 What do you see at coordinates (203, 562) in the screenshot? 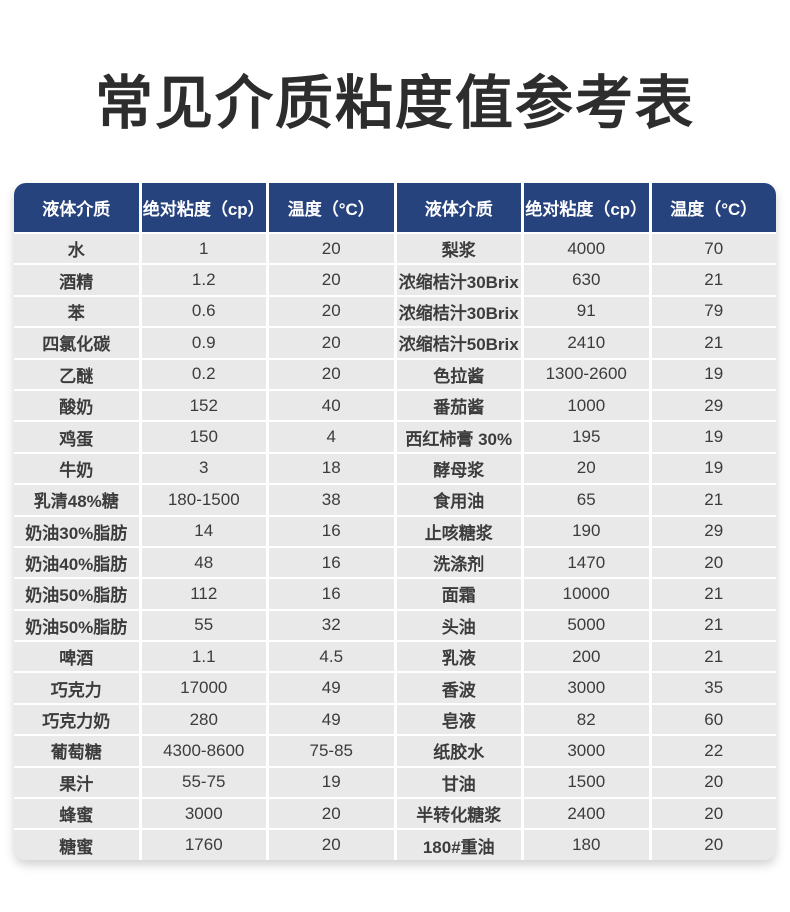
I see `viscosity-cell: 48` at bounding box center [203, 562].